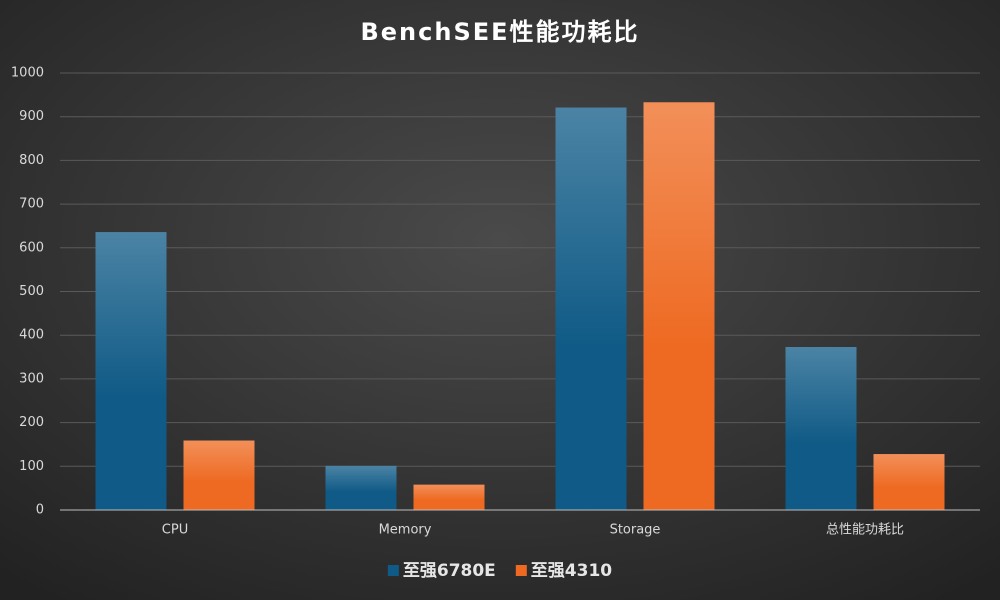  Describe the element at coordinates (31, 291) in the screenshot. I see `y-tick-label: 500` at that location.